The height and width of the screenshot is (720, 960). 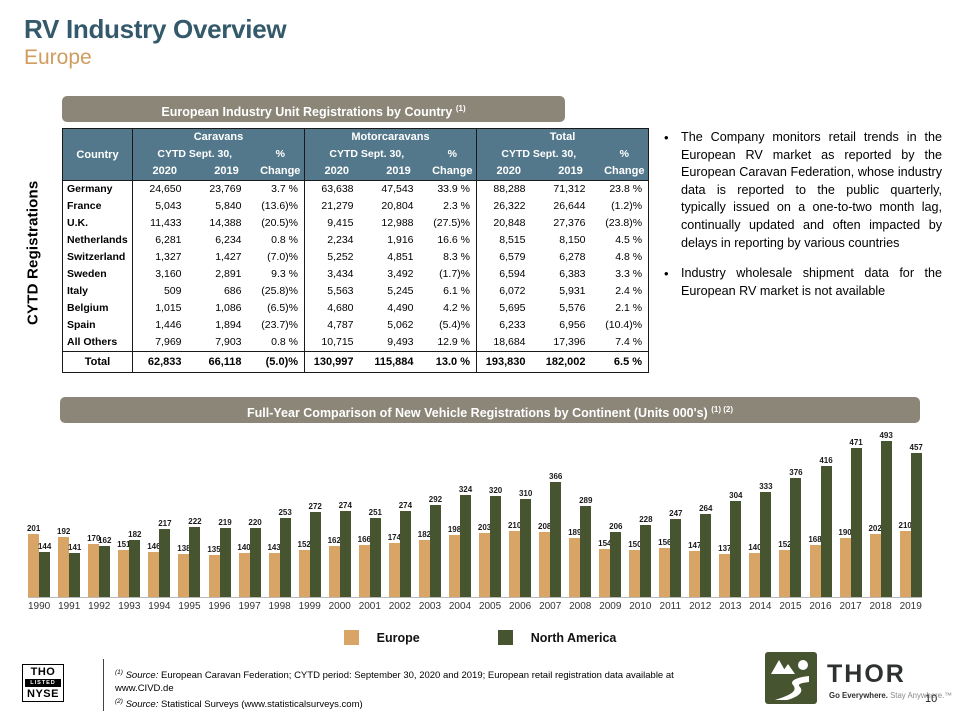 What do you see at coordinates (64, 531) in the screenshot?
I see `bar-value-label: 192` at bounding box center [64, 531].